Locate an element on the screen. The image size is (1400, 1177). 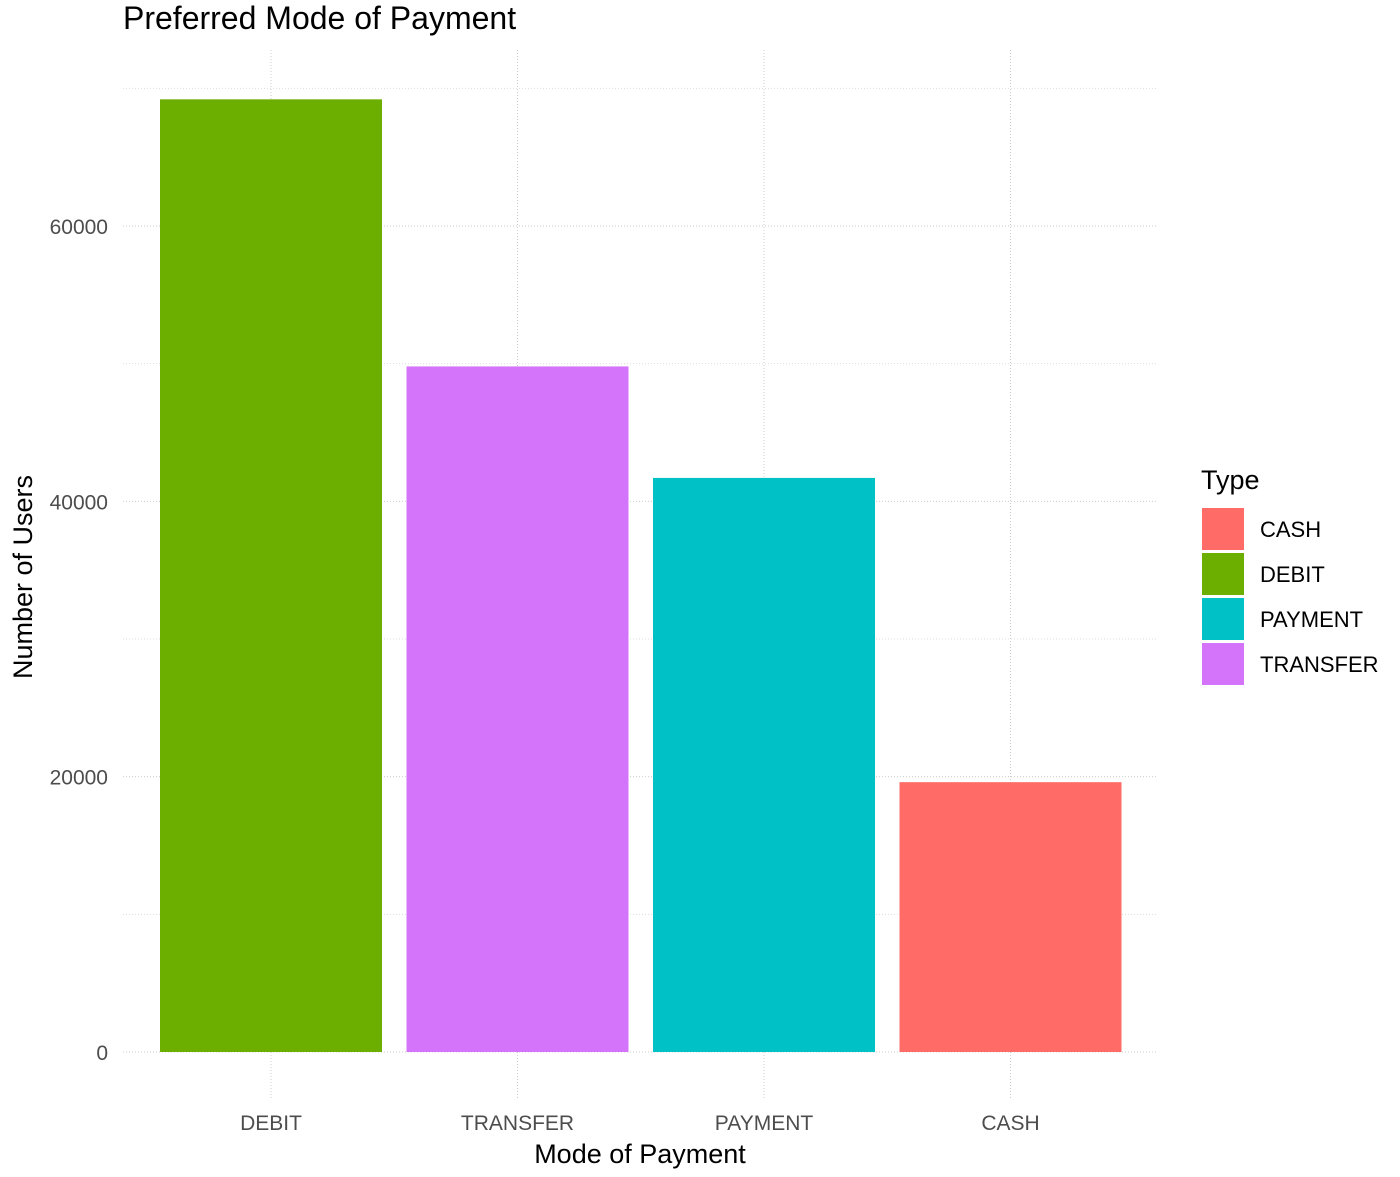
x-tick-label: PAYMENT is located at coordinates (764, 1123).